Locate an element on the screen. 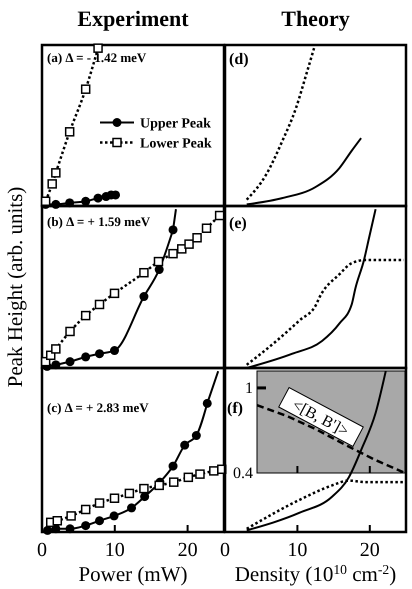  annotation: <[B, B']> is located at coordinates (320, 418).